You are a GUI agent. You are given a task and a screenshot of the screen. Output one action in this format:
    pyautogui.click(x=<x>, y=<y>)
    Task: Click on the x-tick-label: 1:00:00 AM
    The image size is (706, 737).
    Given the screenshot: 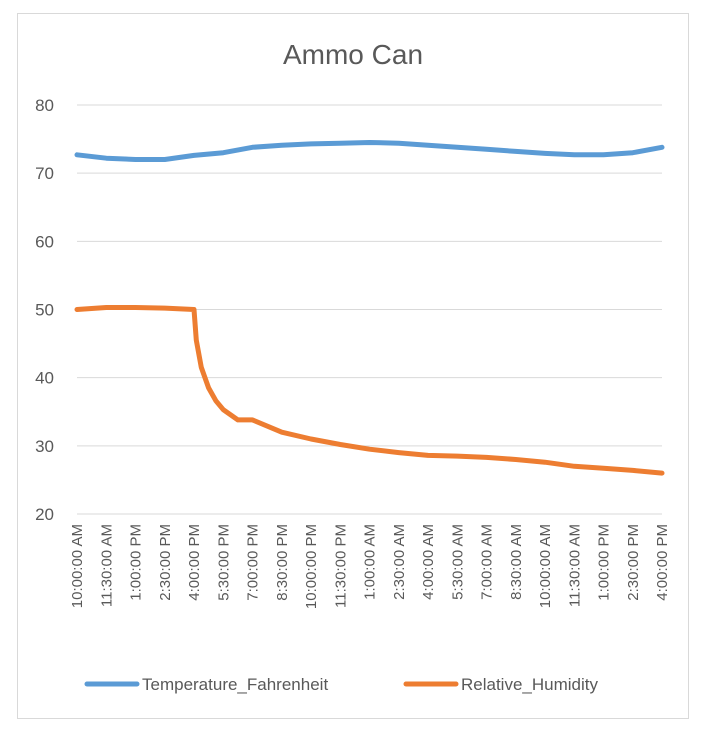 What is the action you would take?
    pyautogui.click(x=370, y=562)
    